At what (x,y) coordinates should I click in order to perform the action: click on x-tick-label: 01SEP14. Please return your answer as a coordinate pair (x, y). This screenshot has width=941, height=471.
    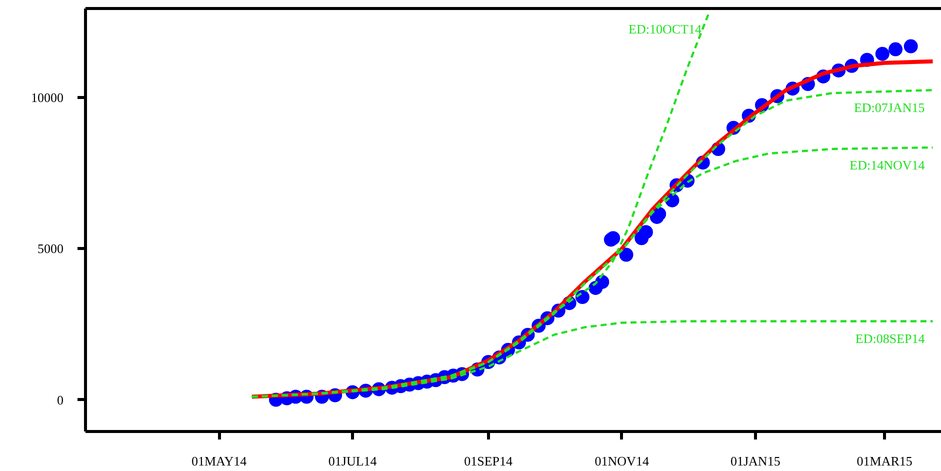
    Looking at the image, I should click on (489, 461).